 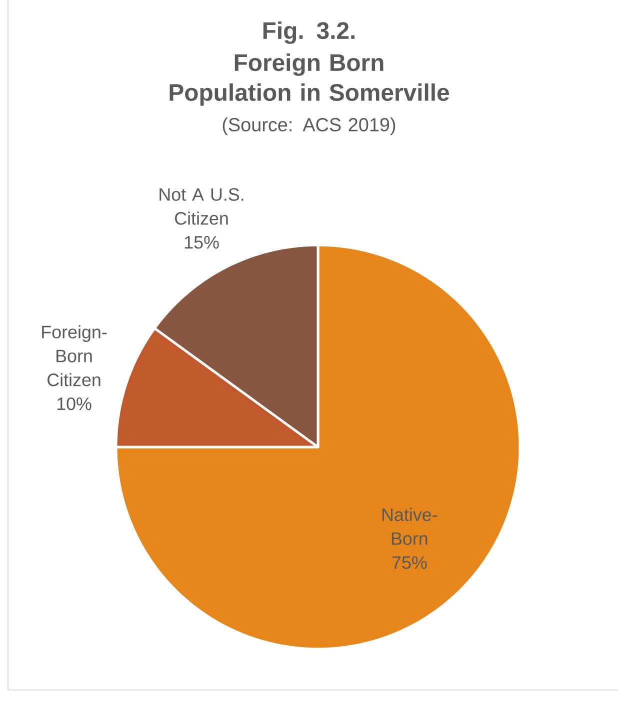 What do you see at coordinates (310, 80) in the screenshot?
I see `chart-subtitle: Foreign Born Population in Somerville` at bounding box center [310, 80].